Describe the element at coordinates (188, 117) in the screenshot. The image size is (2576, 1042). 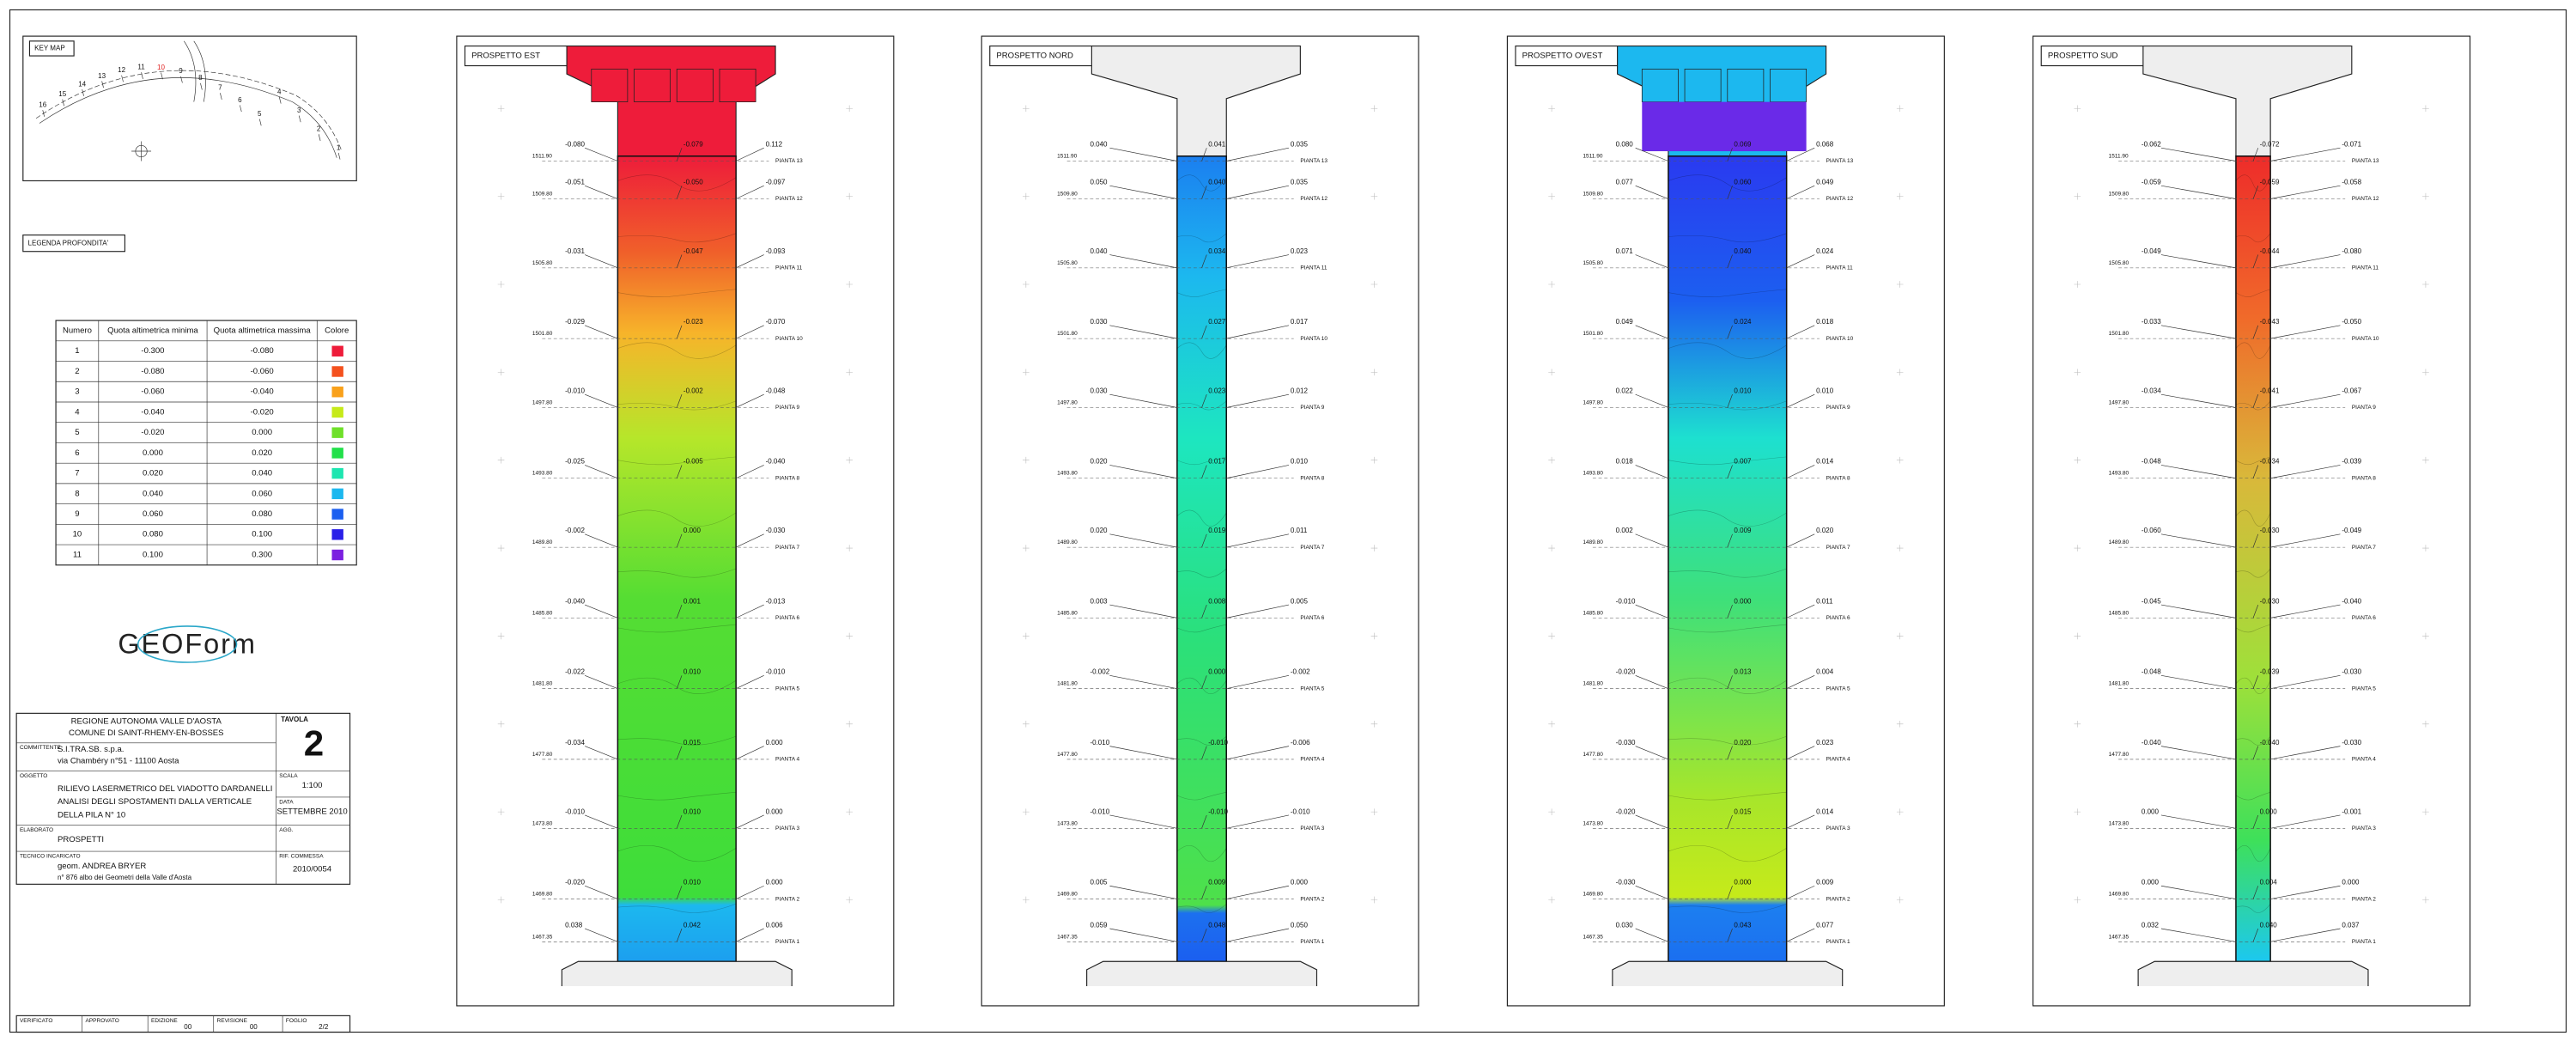
I see `viaduct-edge` at that location.